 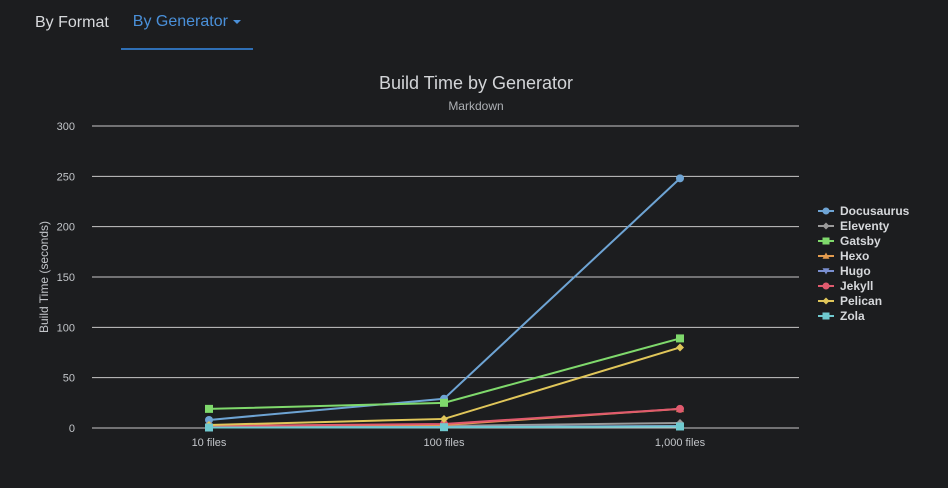 I want to click on y-tick-label: 250, so click(x=66, y=177).